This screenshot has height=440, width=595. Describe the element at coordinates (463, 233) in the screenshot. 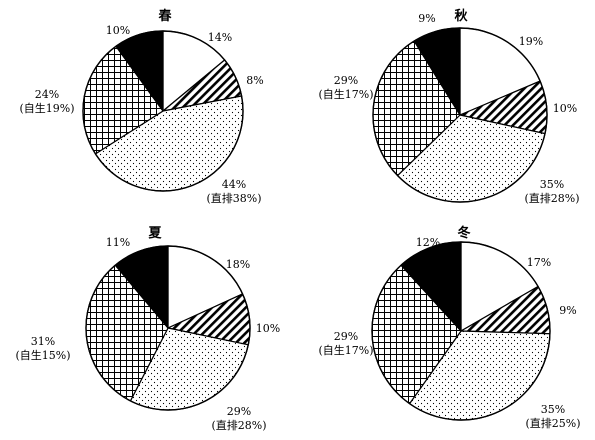

I see `pie-title: 冬` at that location.